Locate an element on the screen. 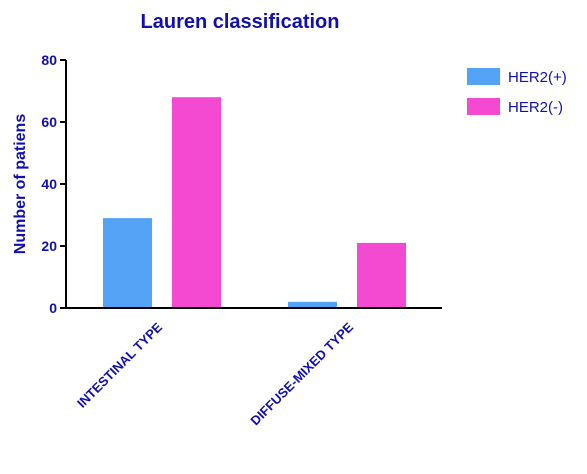 The width and height of the screenshot is (587, 474). y-axis-ticks: 0 20 40 60 80 is located at coordinates (53, 184).